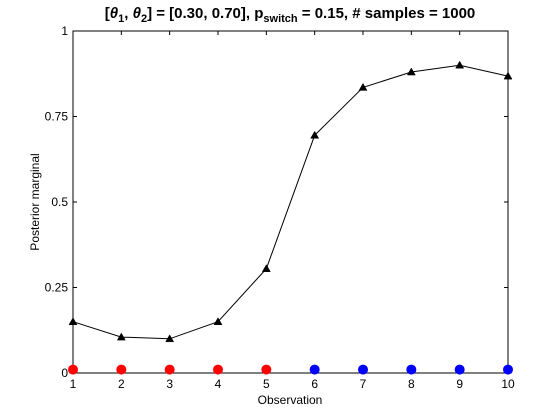 The width and height of the screenshot is (560, 420). Describe the element at coordinates (128, 13) in the screenshot. I see `title-comma: ,` at that location.